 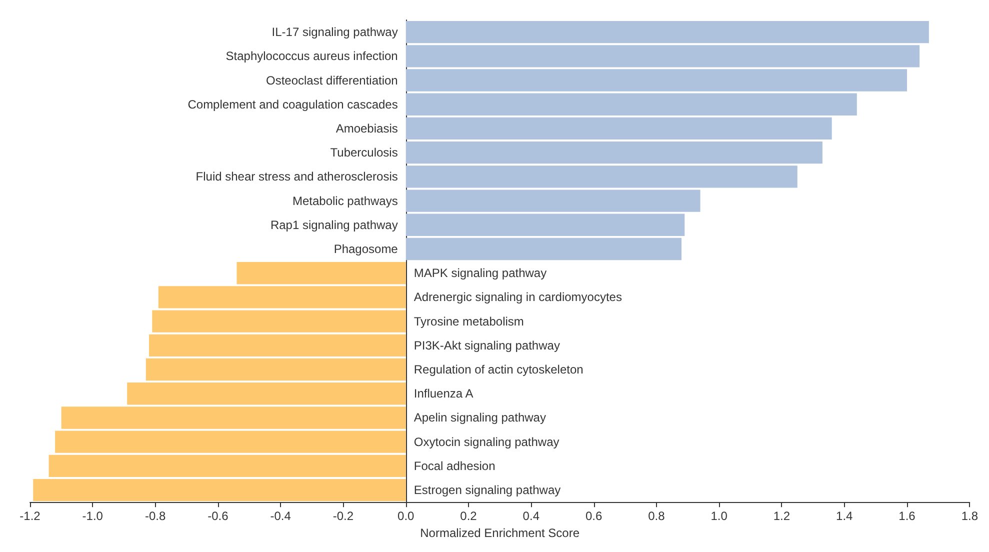 What do you see at coordinates (907, 516) in the screenshot?
I see `x-tick-label: 1.6` at bounding box center [907, 516].